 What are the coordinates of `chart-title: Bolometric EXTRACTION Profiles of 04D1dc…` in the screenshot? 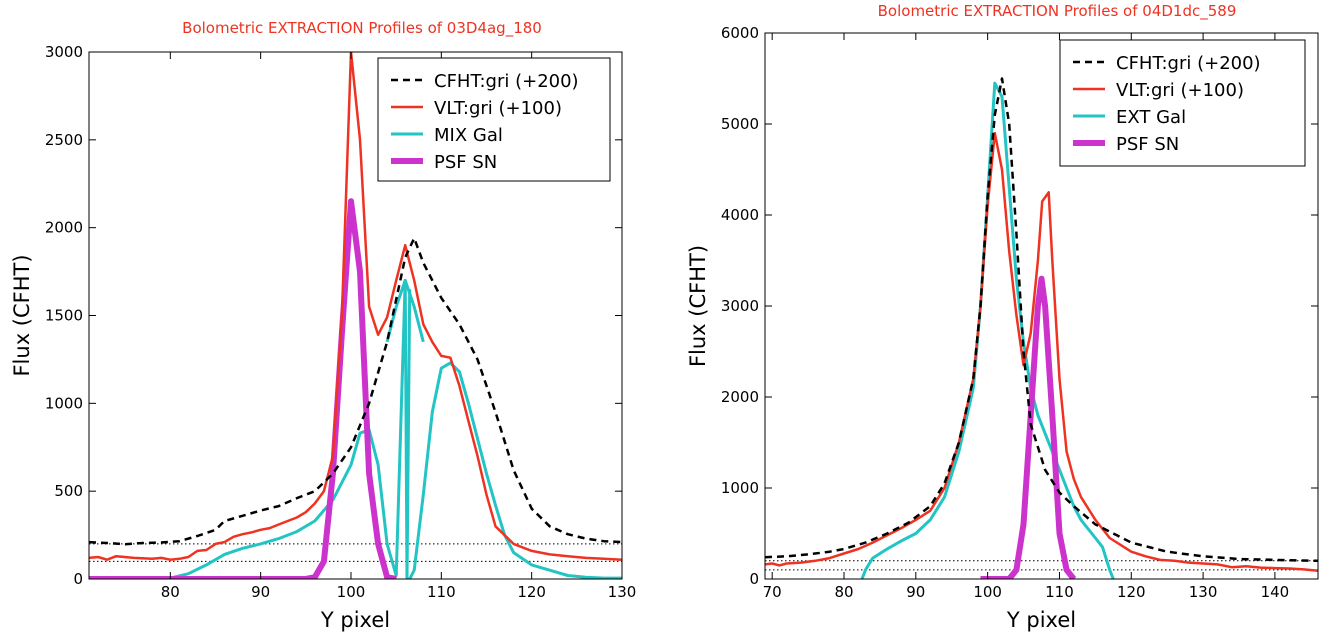 It's located at (1057, 11).